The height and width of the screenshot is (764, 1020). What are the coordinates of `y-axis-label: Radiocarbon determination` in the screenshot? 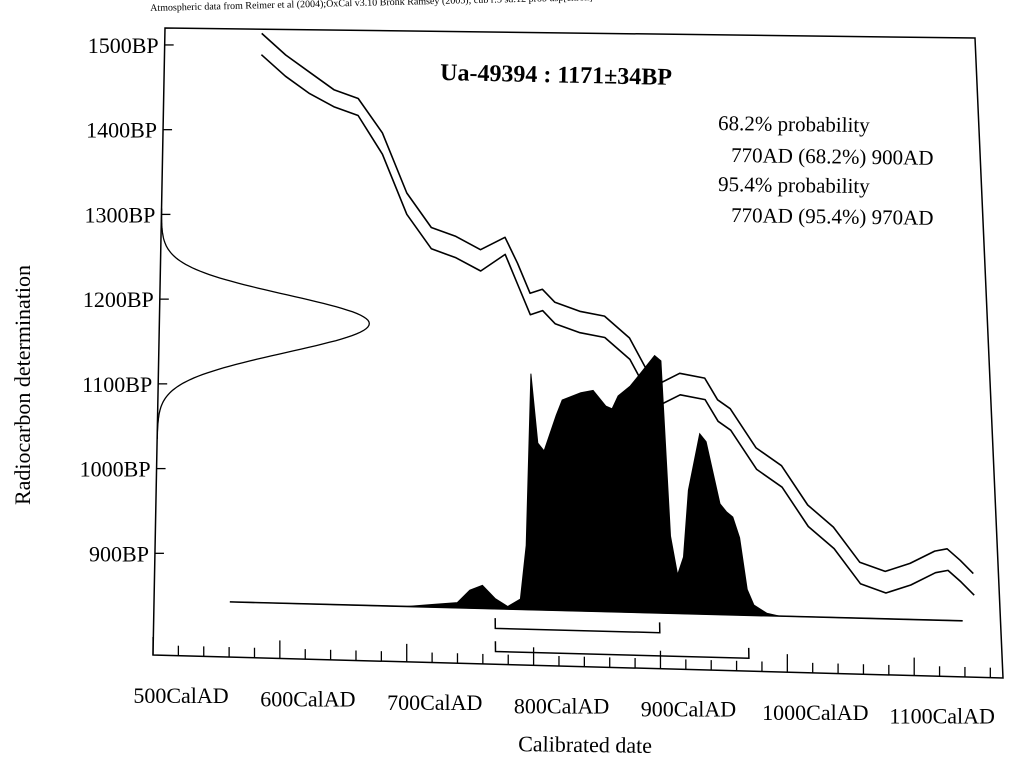 It's located at (22, 385).